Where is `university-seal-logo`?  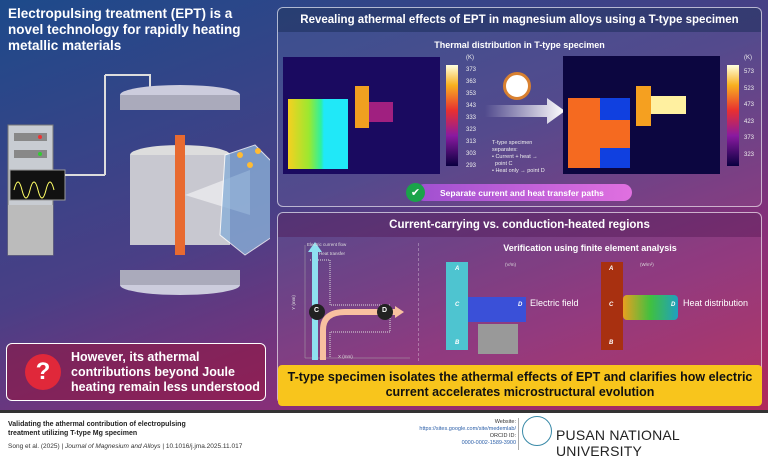 university-seal-logo is located at coordinates (537, 431).